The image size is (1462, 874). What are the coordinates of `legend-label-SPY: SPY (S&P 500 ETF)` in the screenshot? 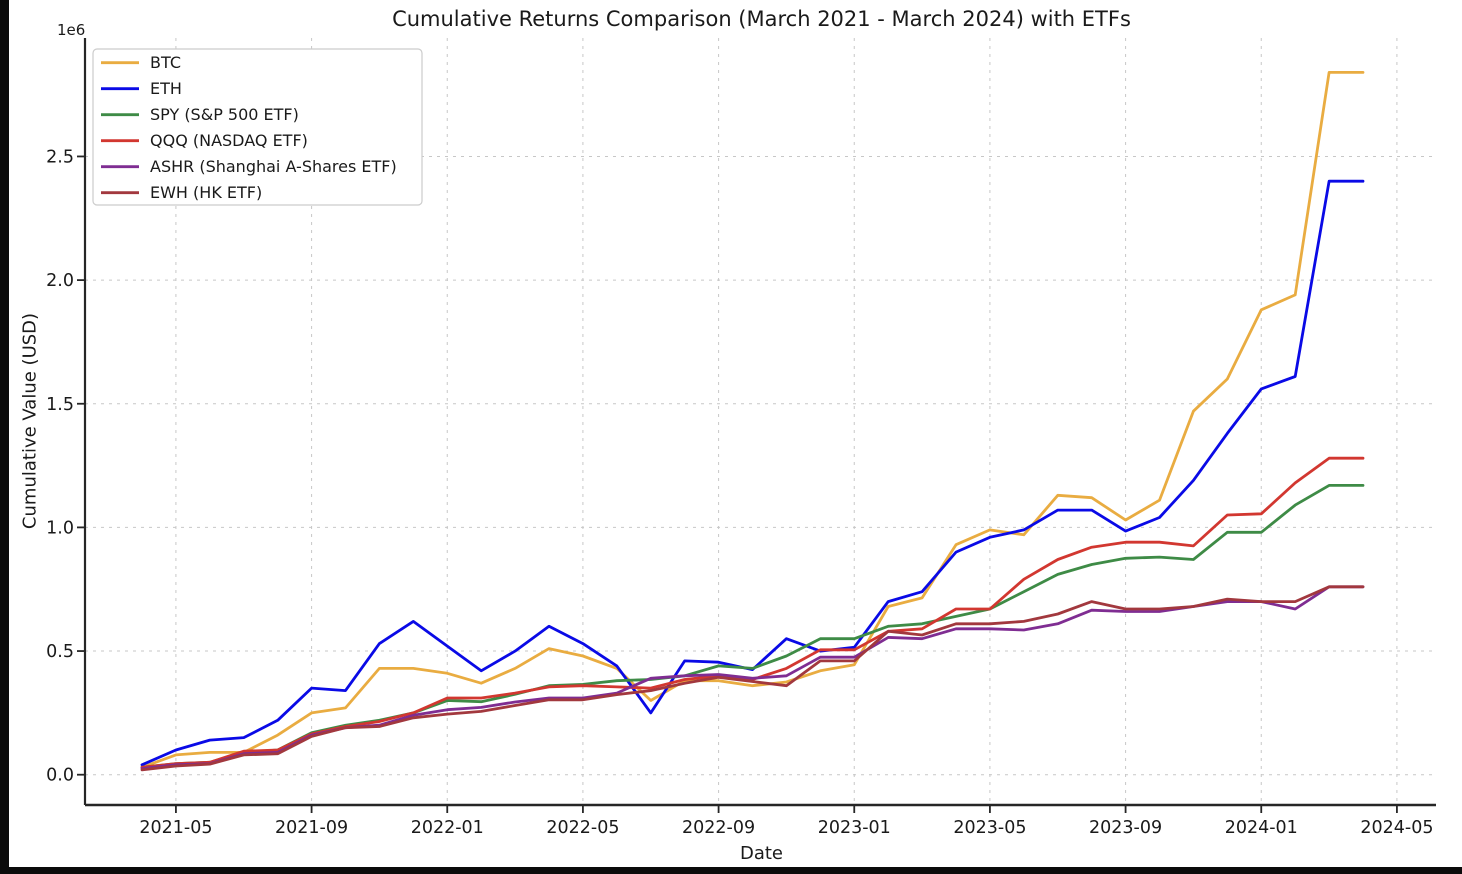 It's located at (224, 114).